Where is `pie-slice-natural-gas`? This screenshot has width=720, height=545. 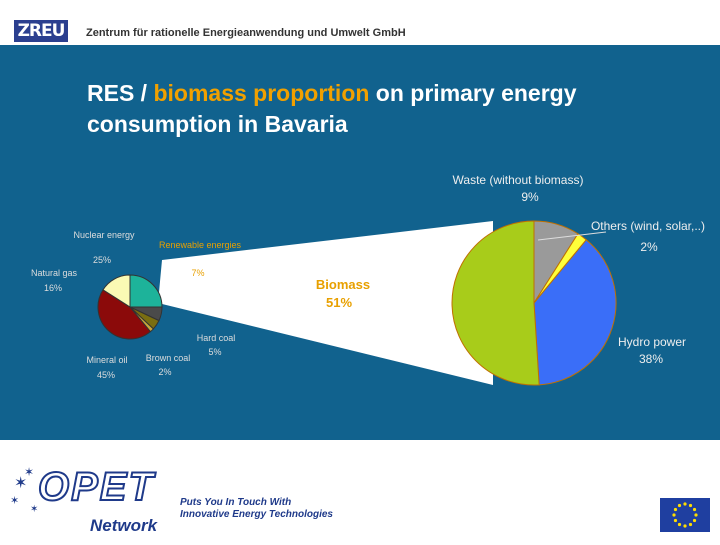 pie-slice-natural-gas is located at coordinates (116, 291).